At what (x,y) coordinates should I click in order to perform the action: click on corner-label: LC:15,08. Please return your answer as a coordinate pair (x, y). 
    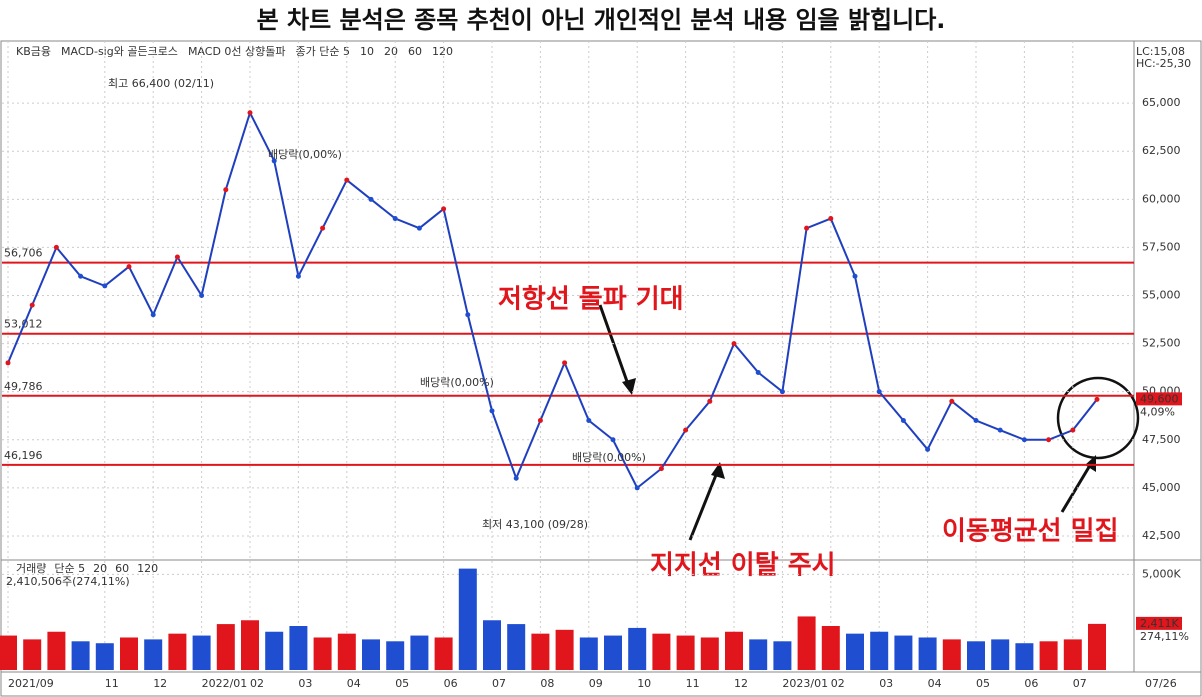
    Looking at the image, I should click on (1160, 51).